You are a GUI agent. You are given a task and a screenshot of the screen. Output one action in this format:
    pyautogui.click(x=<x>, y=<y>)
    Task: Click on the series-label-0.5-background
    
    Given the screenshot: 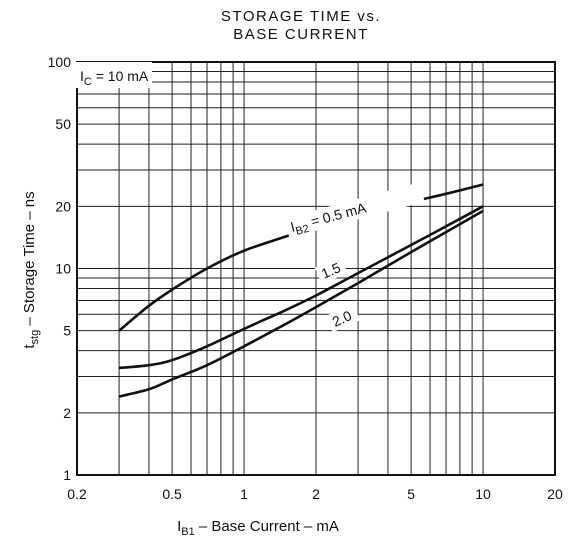 What is the action you would take?
    pyautogui.click(x=354, y=210)
    